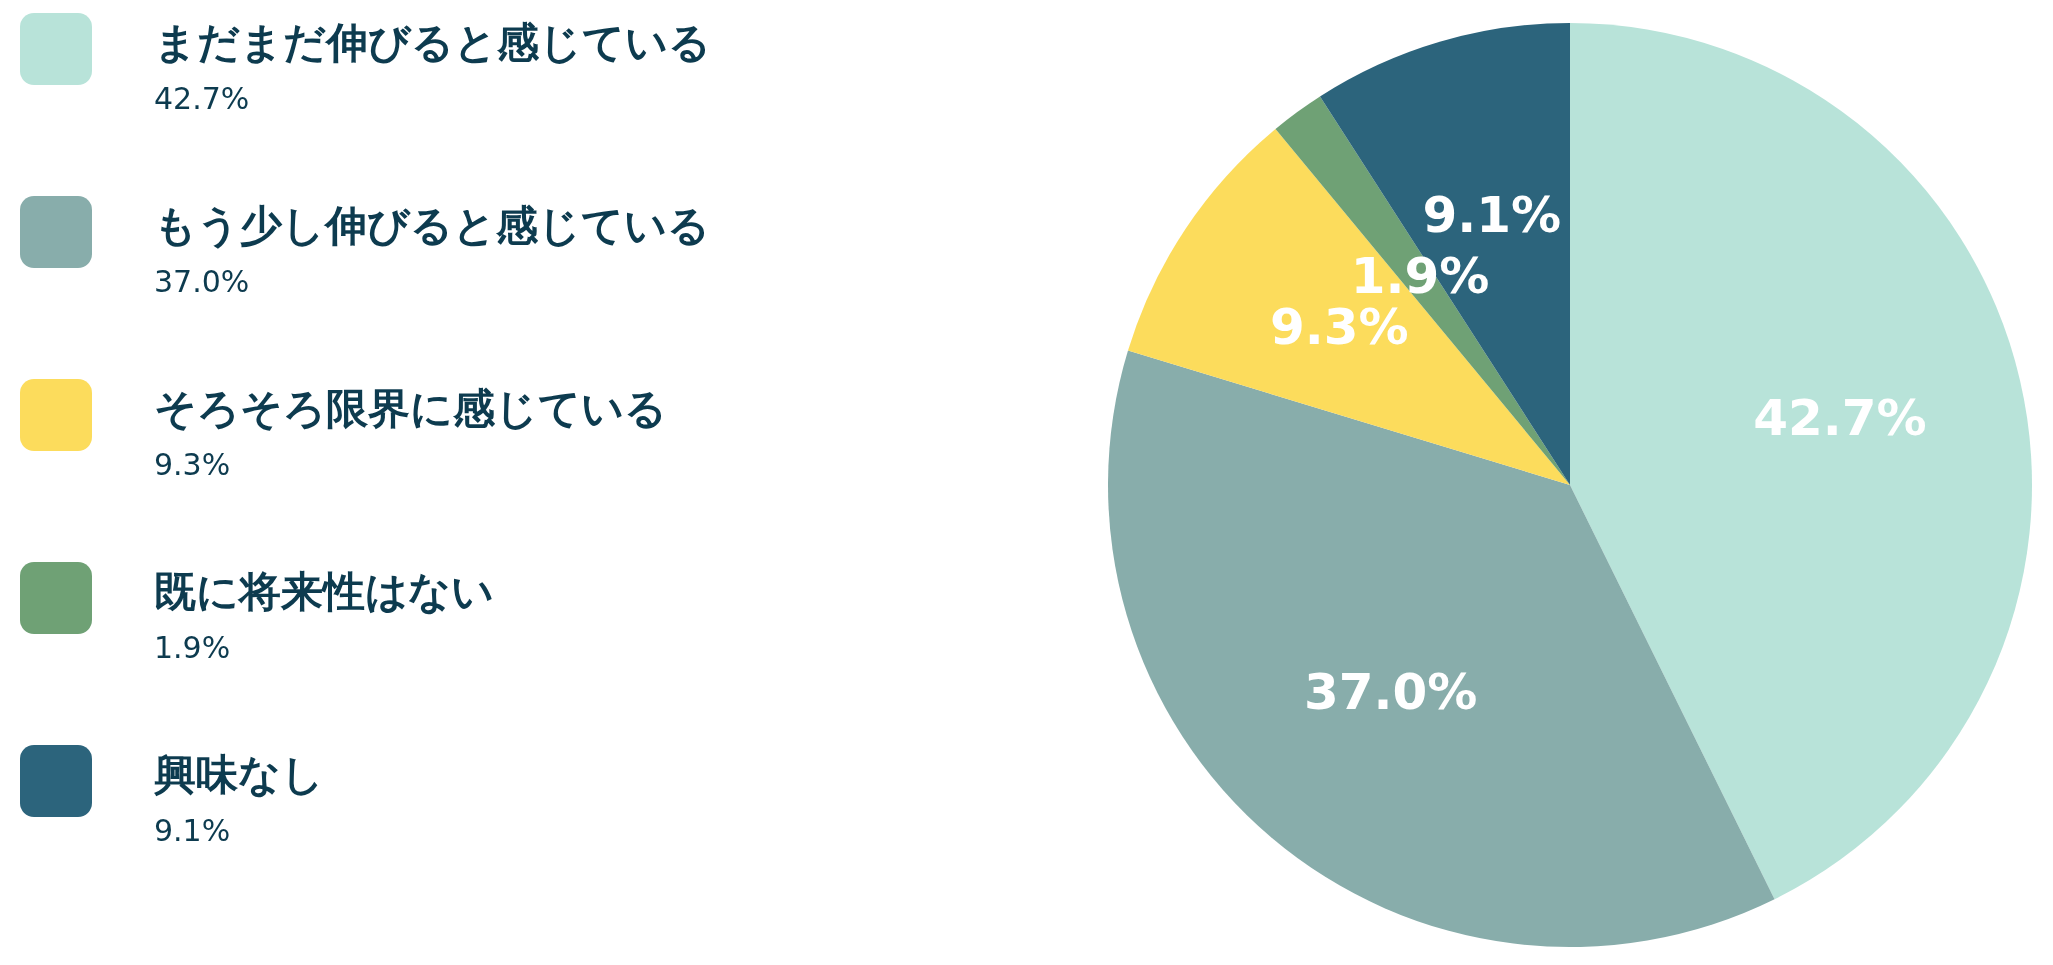 Image resolution: width=2053 pixels, height=965 pixels. Describe the element at coordinates (202, 281) in the screenshot. I see `text: 37.0%` at that location.